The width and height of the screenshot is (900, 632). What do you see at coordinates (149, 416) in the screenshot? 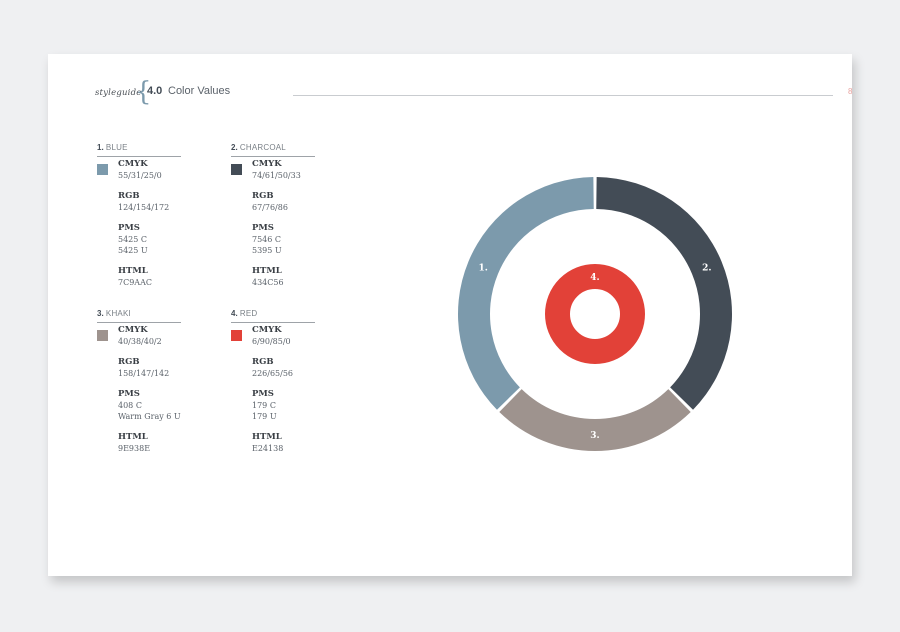
I see `spec-value: Warm Gray 6 U` at bounding box center [149, 416].